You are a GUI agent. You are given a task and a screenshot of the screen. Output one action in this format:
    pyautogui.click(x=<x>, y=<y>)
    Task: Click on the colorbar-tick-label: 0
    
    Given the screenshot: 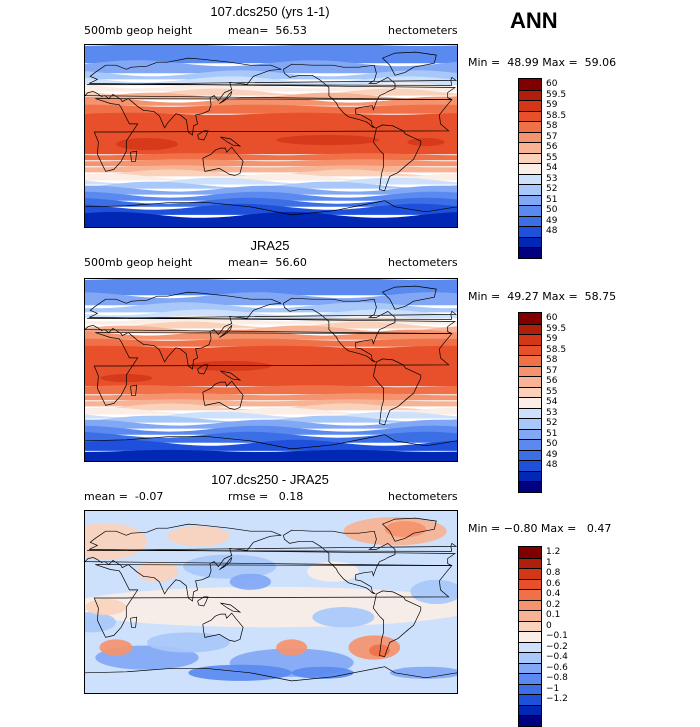 What is the action you would take?
    pyautogui.click(x=549, y=625)
    